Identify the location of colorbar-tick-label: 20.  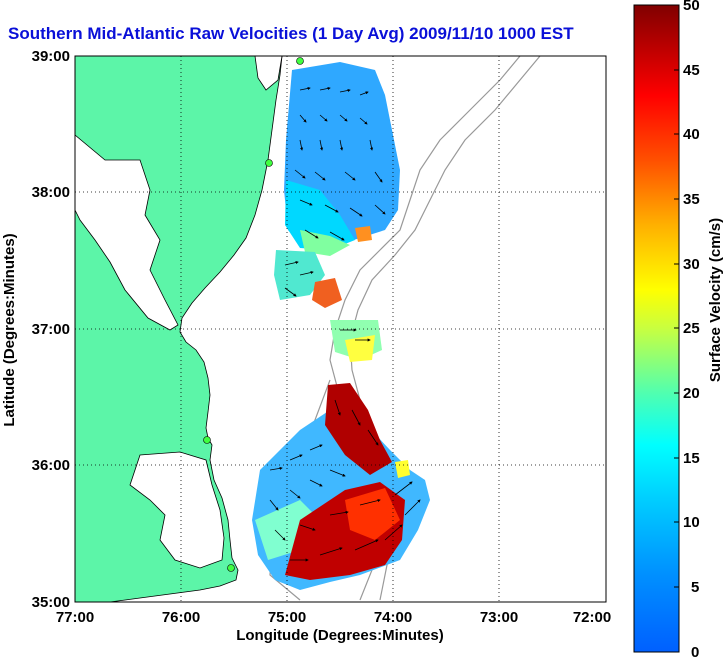
(691, 393).